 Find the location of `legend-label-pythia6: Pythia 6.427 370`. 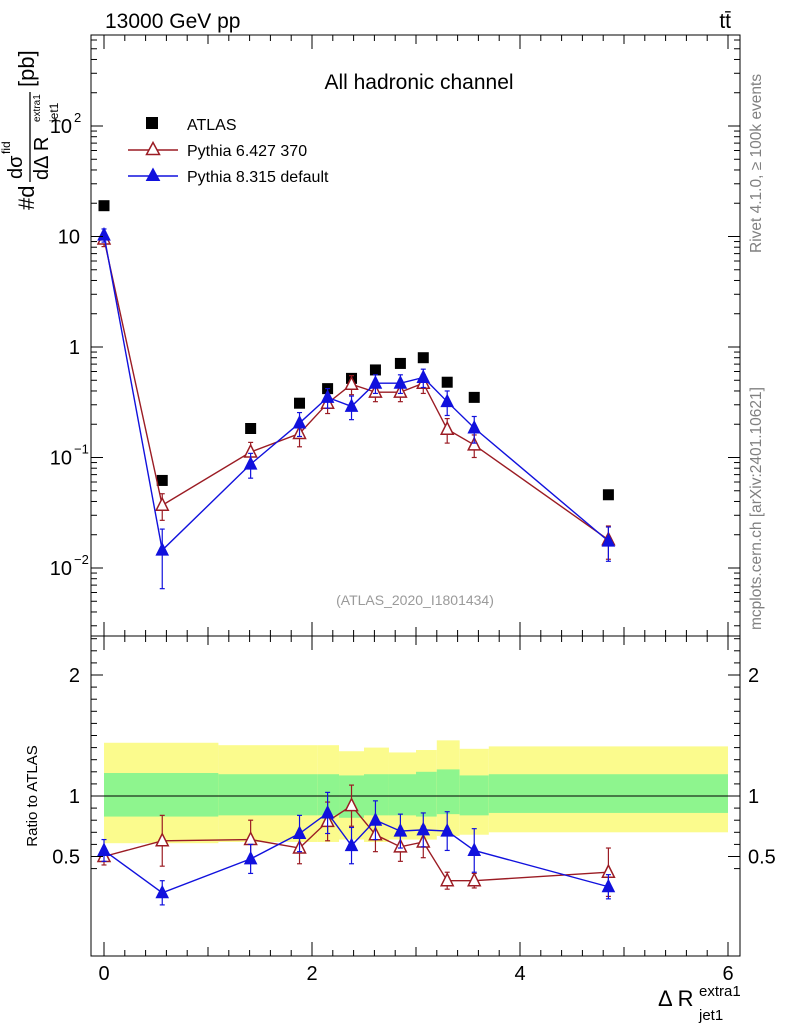

legend-label-pythia6: Pythia 6.427 370 is located at coordinates (247, 151).